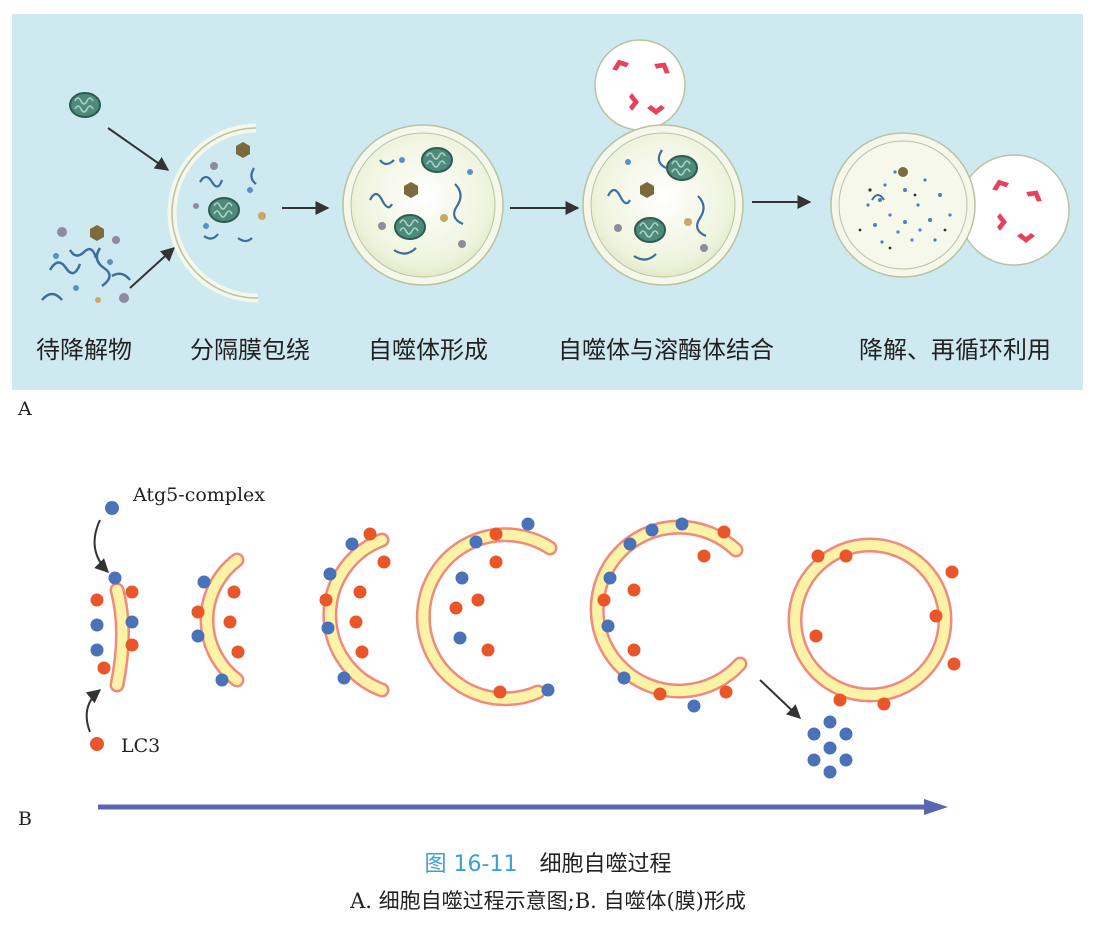 Image resolution: width=1096 pixels, height=934 pixels. What do you see at coordinates (909, 207) in the screenshot?
I see `degraded-particles` at bounding box center [909, 207].